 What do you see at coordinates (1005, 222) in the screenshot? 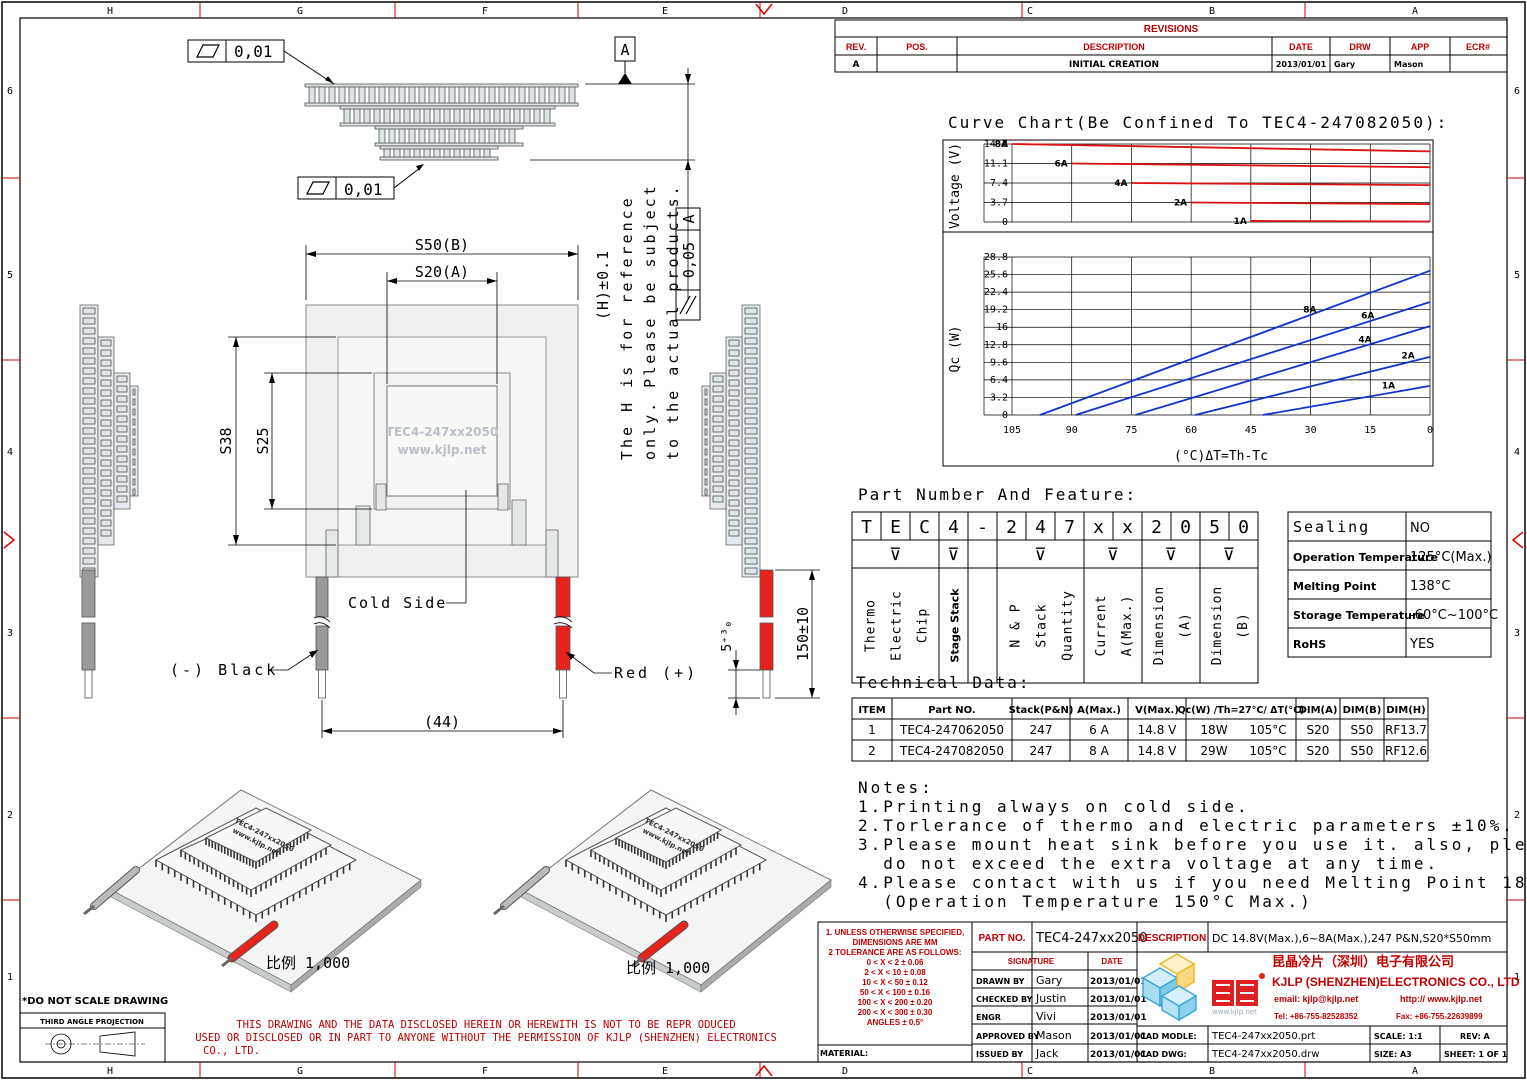
I see `y-tick-label: 0` at bounding box center [1005, 222].